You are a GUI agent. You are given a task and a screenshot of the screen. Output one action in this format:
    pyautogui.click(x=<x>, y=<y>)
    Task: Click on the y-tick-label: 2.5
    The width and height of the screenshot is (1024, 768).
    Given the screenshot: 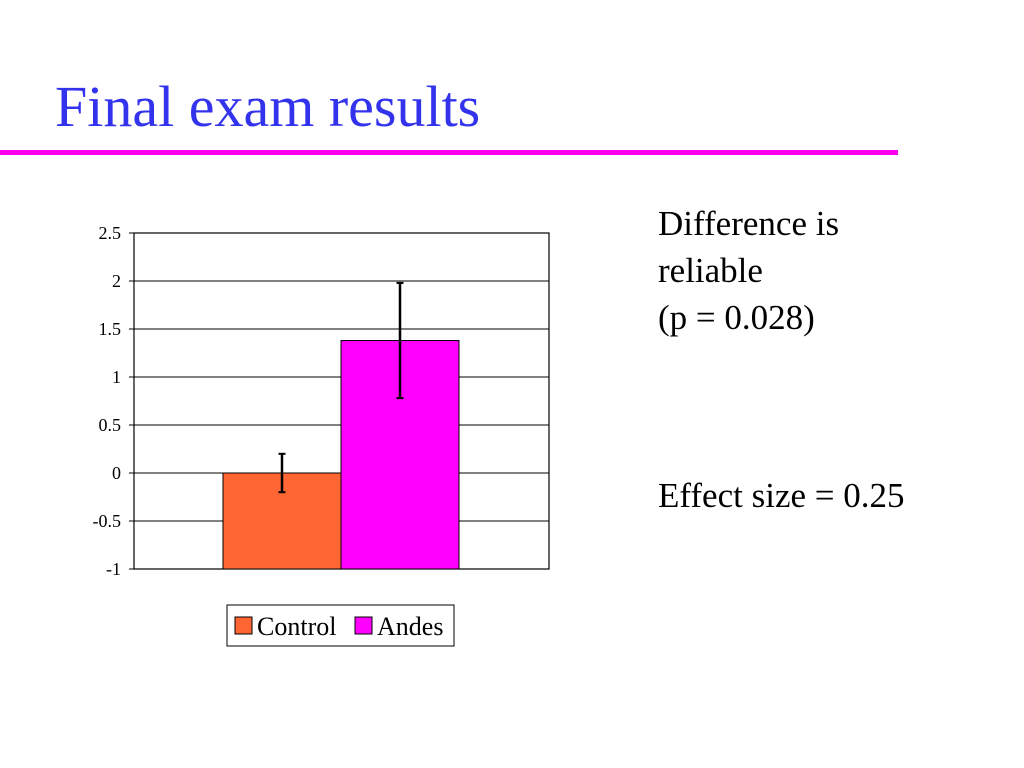 What is the action you would take?
    pyautogui.click(x=110, y=233)
    